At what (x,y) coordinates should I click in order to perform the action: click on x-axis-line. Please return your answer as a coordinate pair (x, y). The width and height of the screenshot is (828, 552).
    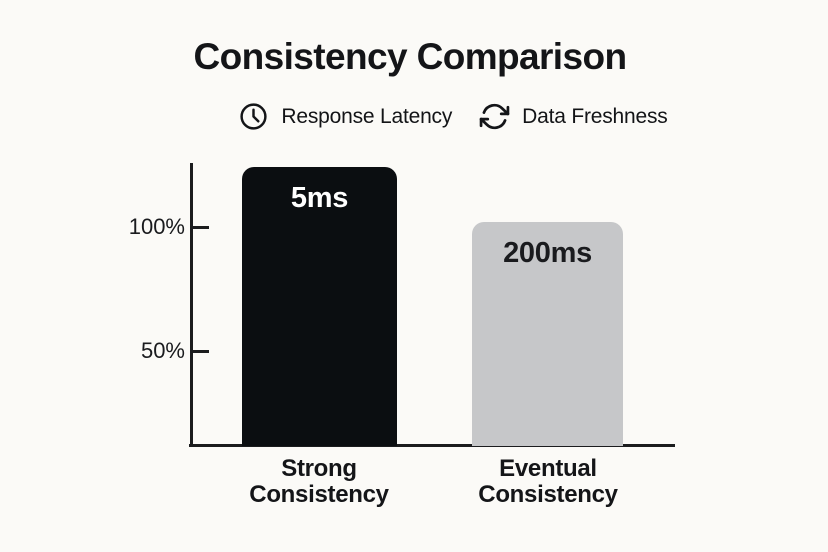
    Looking at the image, I should click on (432, 445).